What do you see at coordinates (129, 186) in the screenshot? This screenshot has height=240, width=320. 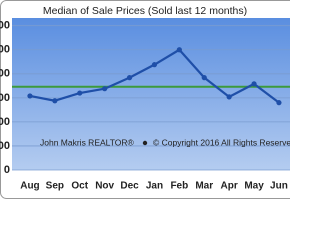 I see `x-tick-label: Dec` at bounding box center [129, 186].